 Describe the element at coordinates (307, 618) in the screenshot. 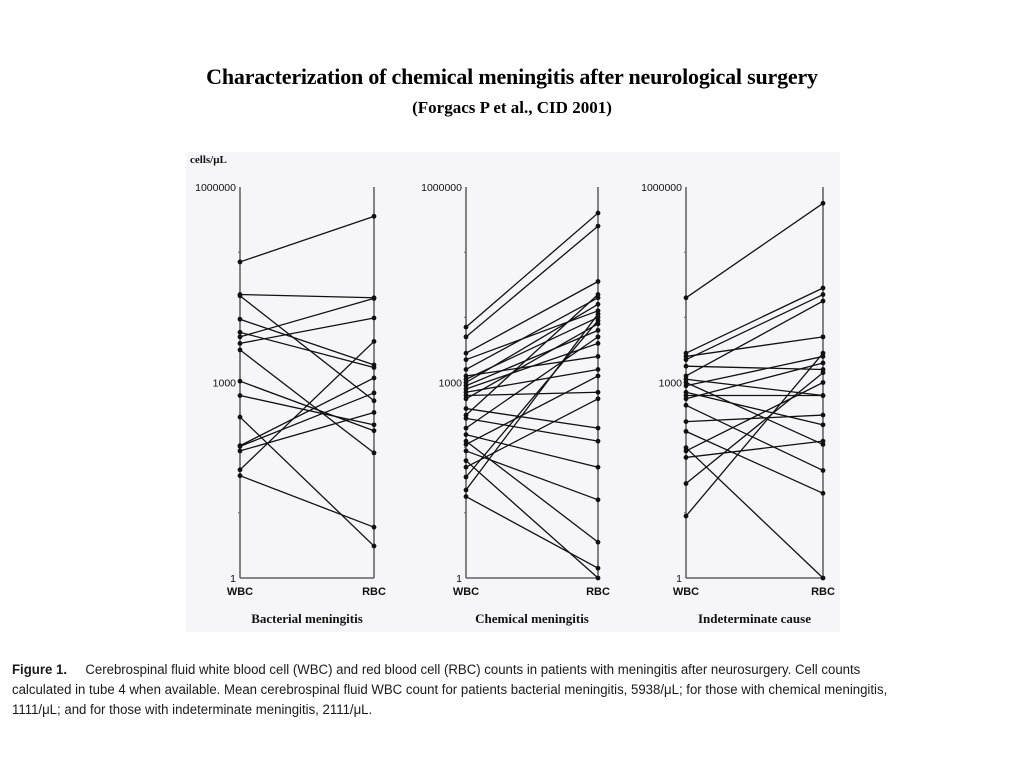

I see `panel-title: Bacterial meningitis` at that location.